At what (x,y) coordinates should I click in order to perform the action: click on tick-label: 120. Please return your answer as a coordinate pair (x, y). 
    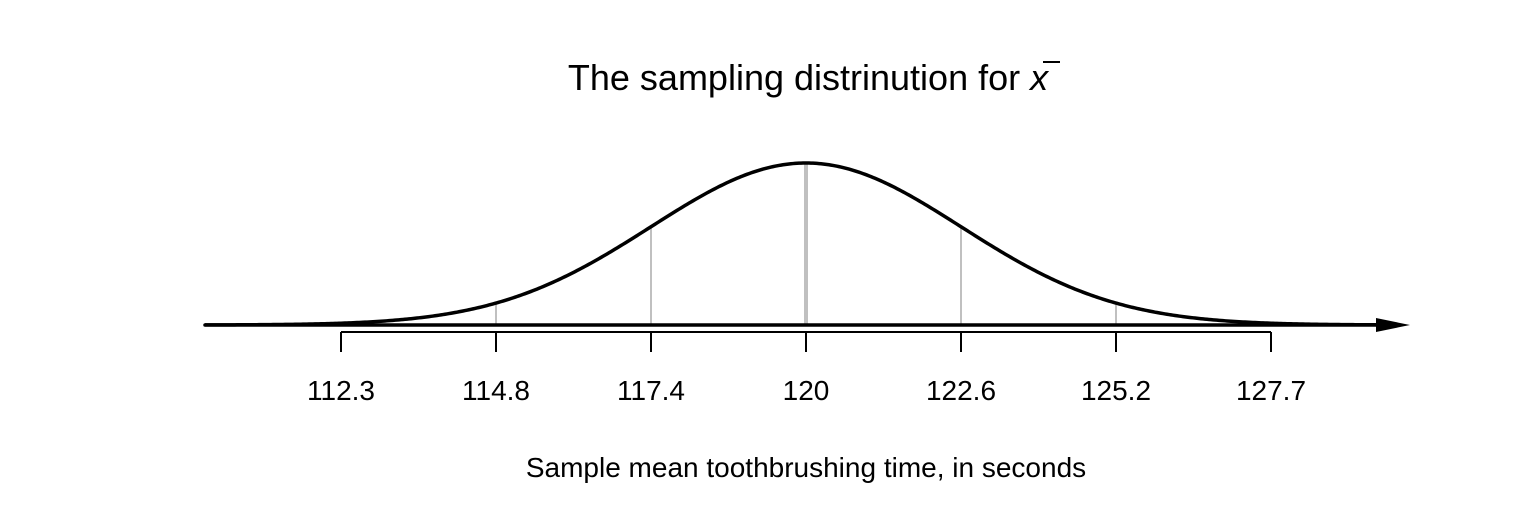
    Looking at the image, I should click on (806, 390).